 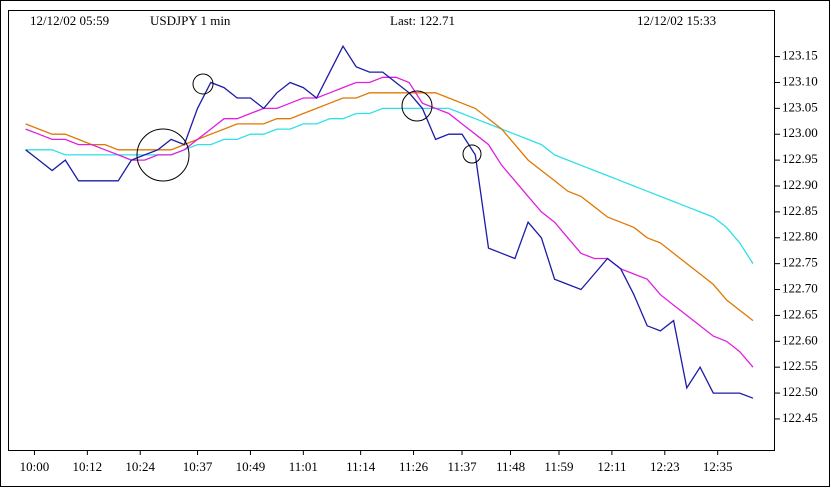 I want to click on x-tick-label: 10:37, so click(x=198, y=466).